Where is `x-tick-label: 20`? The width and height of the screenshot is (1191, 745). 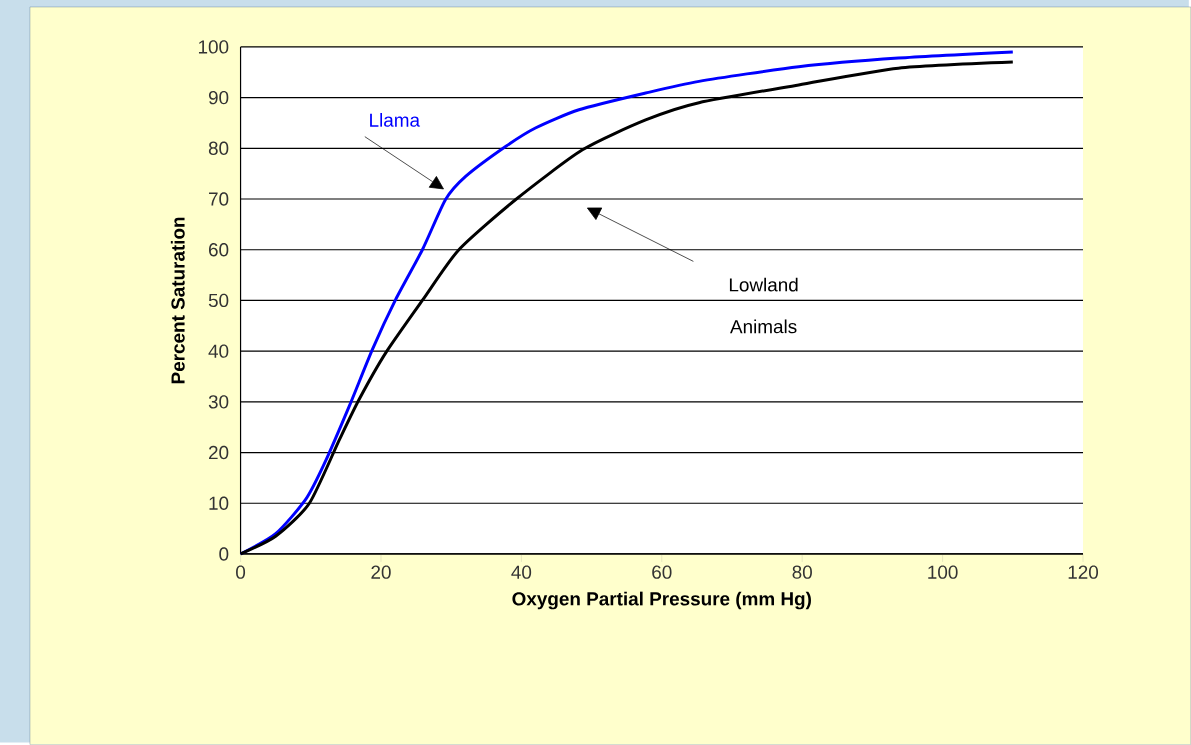 x-tick-label: 20 is located at coordinates (381, 572).